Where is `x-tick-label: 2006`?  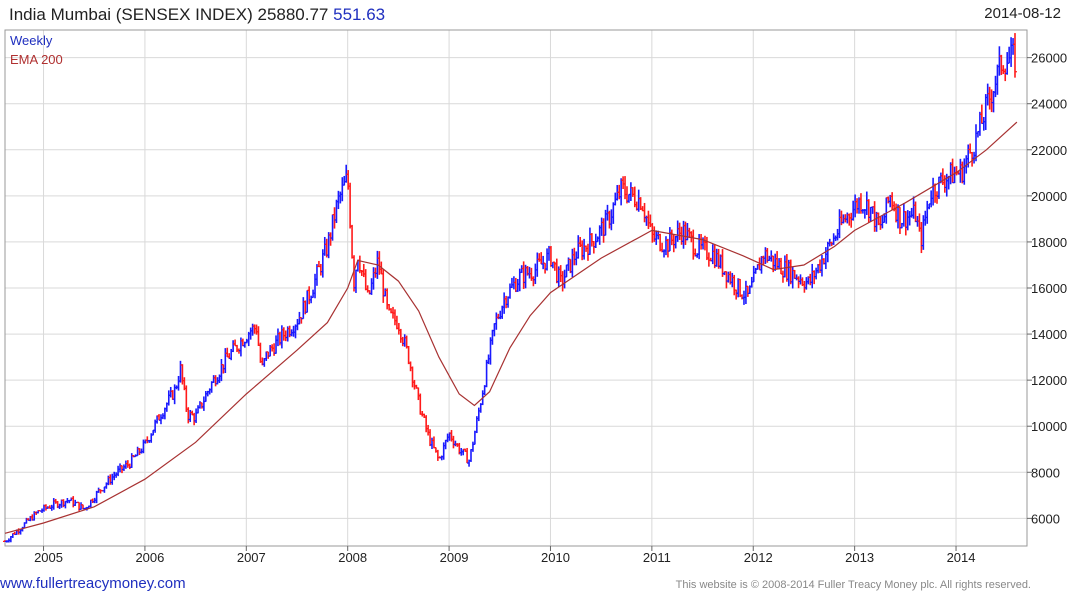 x-tick-label: 2006 is located at coordinates (149, 557).